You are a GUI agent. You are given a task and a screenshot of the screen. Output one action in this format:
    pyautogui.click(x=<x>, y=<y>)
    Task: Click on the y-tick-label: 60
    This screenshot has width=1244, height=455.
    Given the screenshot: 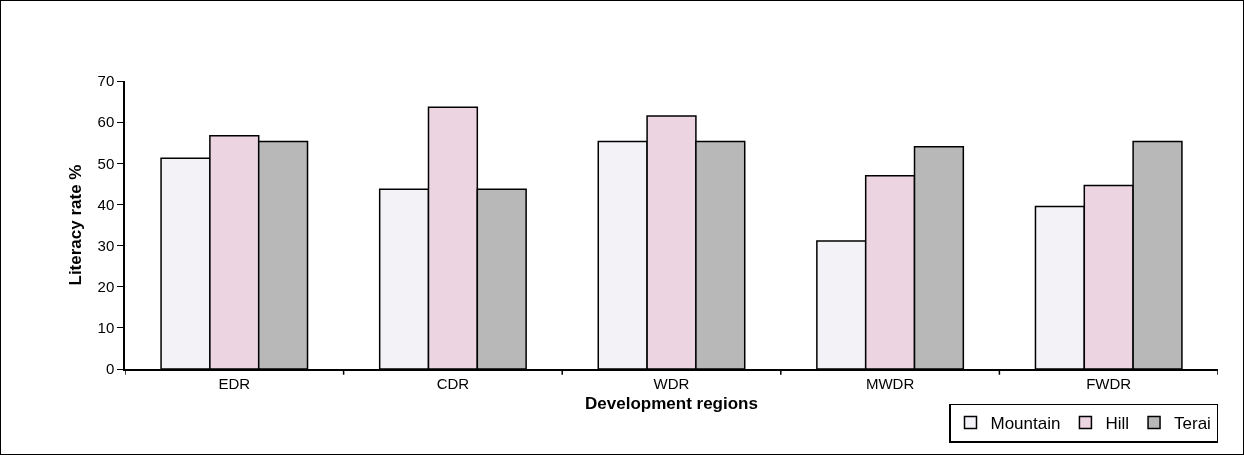 What is the action you would take?
    pyautogui.click(x=106, y=122)
    